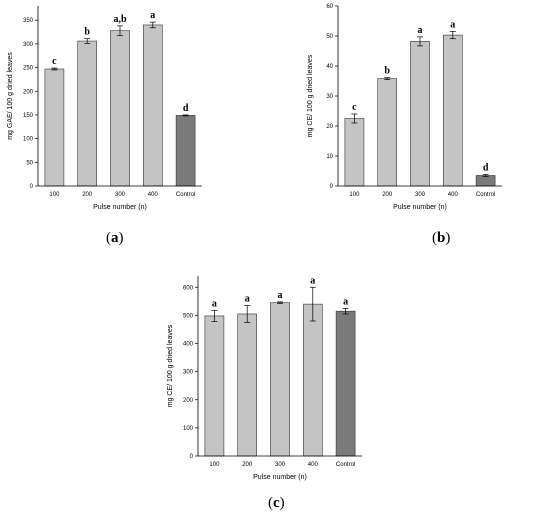 Image resolution: width=550 pixels, height=517 pixels. I want to click on y-tick-label: 350, so click(28, 21).